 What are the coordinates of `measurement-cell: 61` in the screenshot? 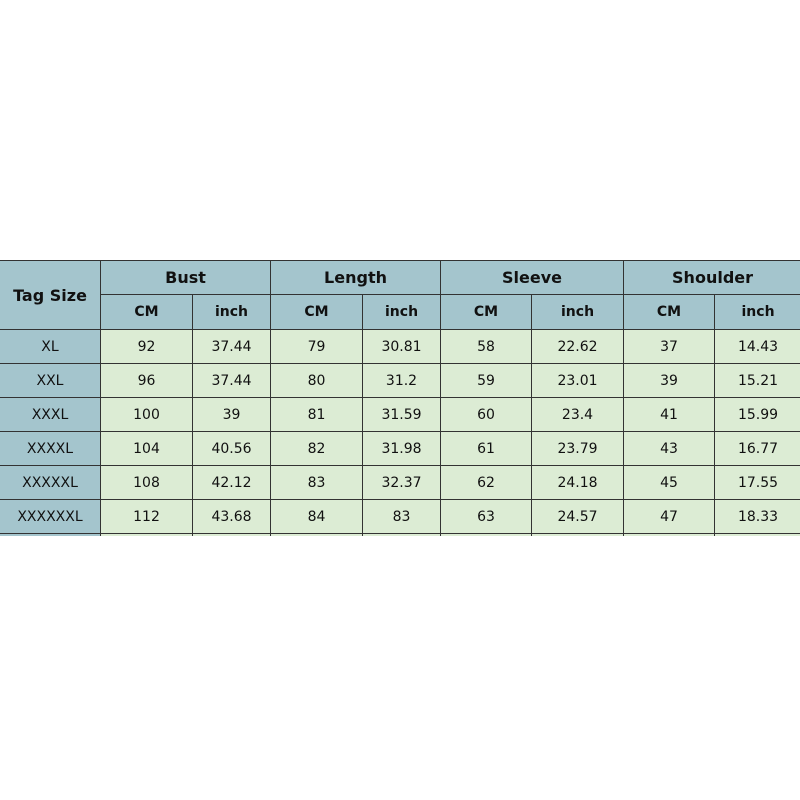 It's located at (486, 448).